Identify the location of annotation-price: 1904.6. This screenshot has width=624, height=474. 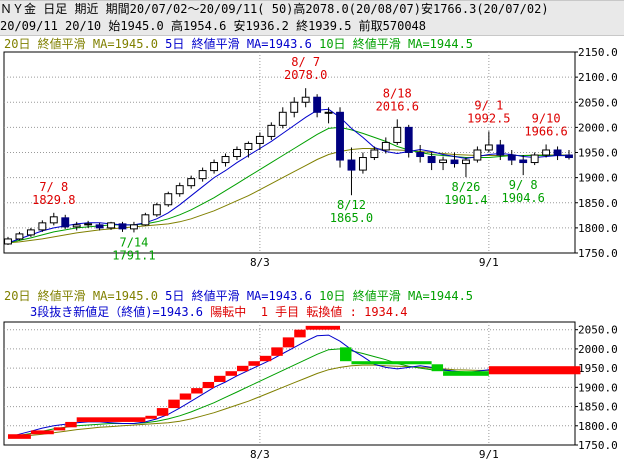
(523, 198).